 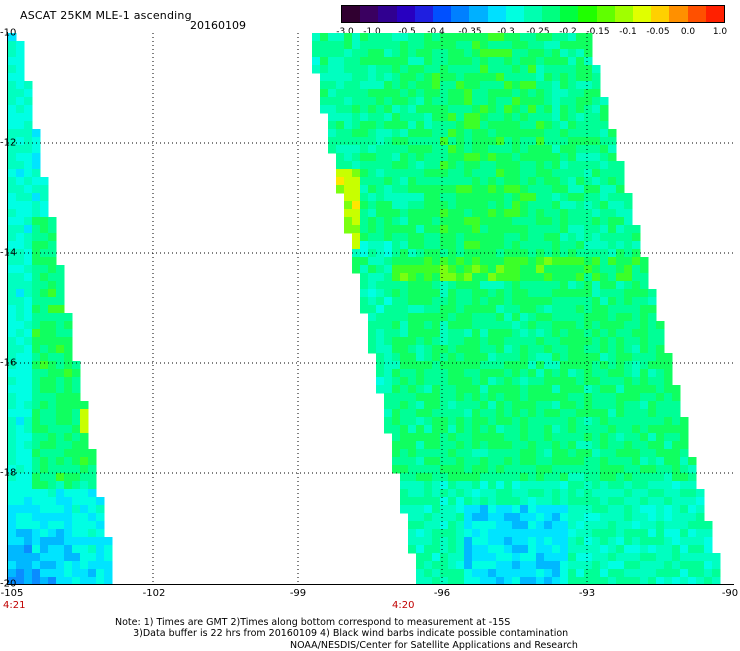 What do you see at coordinates (12, 593) in the screenshot?
I see `lon-tick-label: -105` at bounding box center [12, 593].